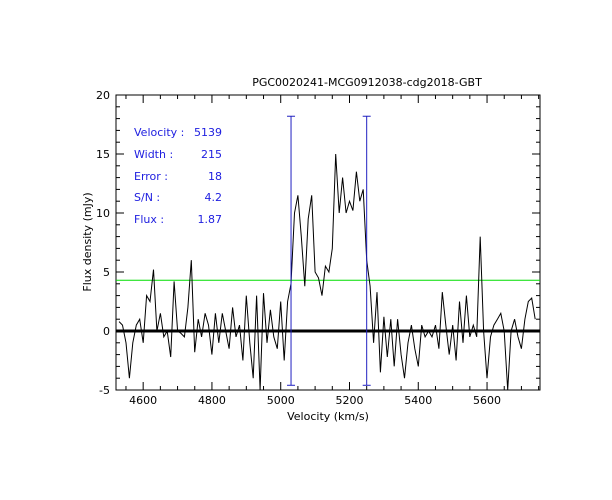 This screenshot has height=500, width=612. I want to click on annotation-value: 4.2, so click(214, 197).